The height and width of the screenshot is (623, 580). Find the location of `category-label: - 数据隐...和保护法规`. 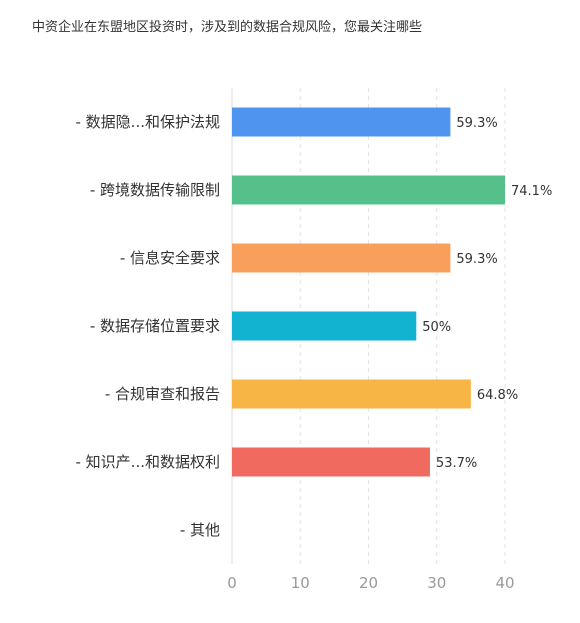

category-label: - 数据隐...和保护法规 is located at coordinates (148, 122).